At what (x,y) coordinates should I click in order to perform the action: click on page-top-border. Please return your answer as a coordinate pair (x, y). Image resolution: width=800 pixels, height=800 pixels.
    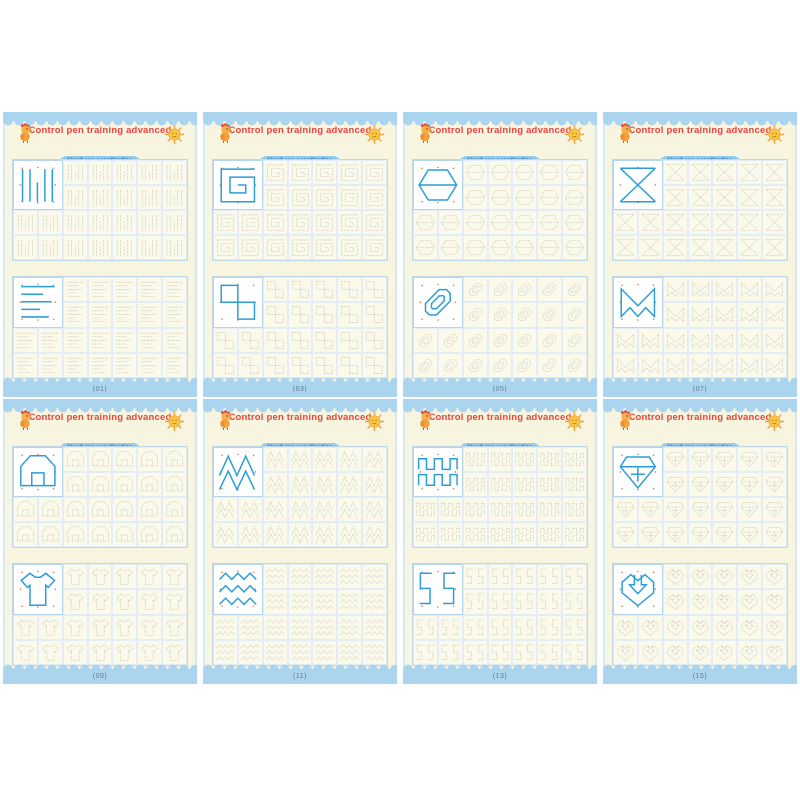
    Looking at the image, I should click on (500, 119).